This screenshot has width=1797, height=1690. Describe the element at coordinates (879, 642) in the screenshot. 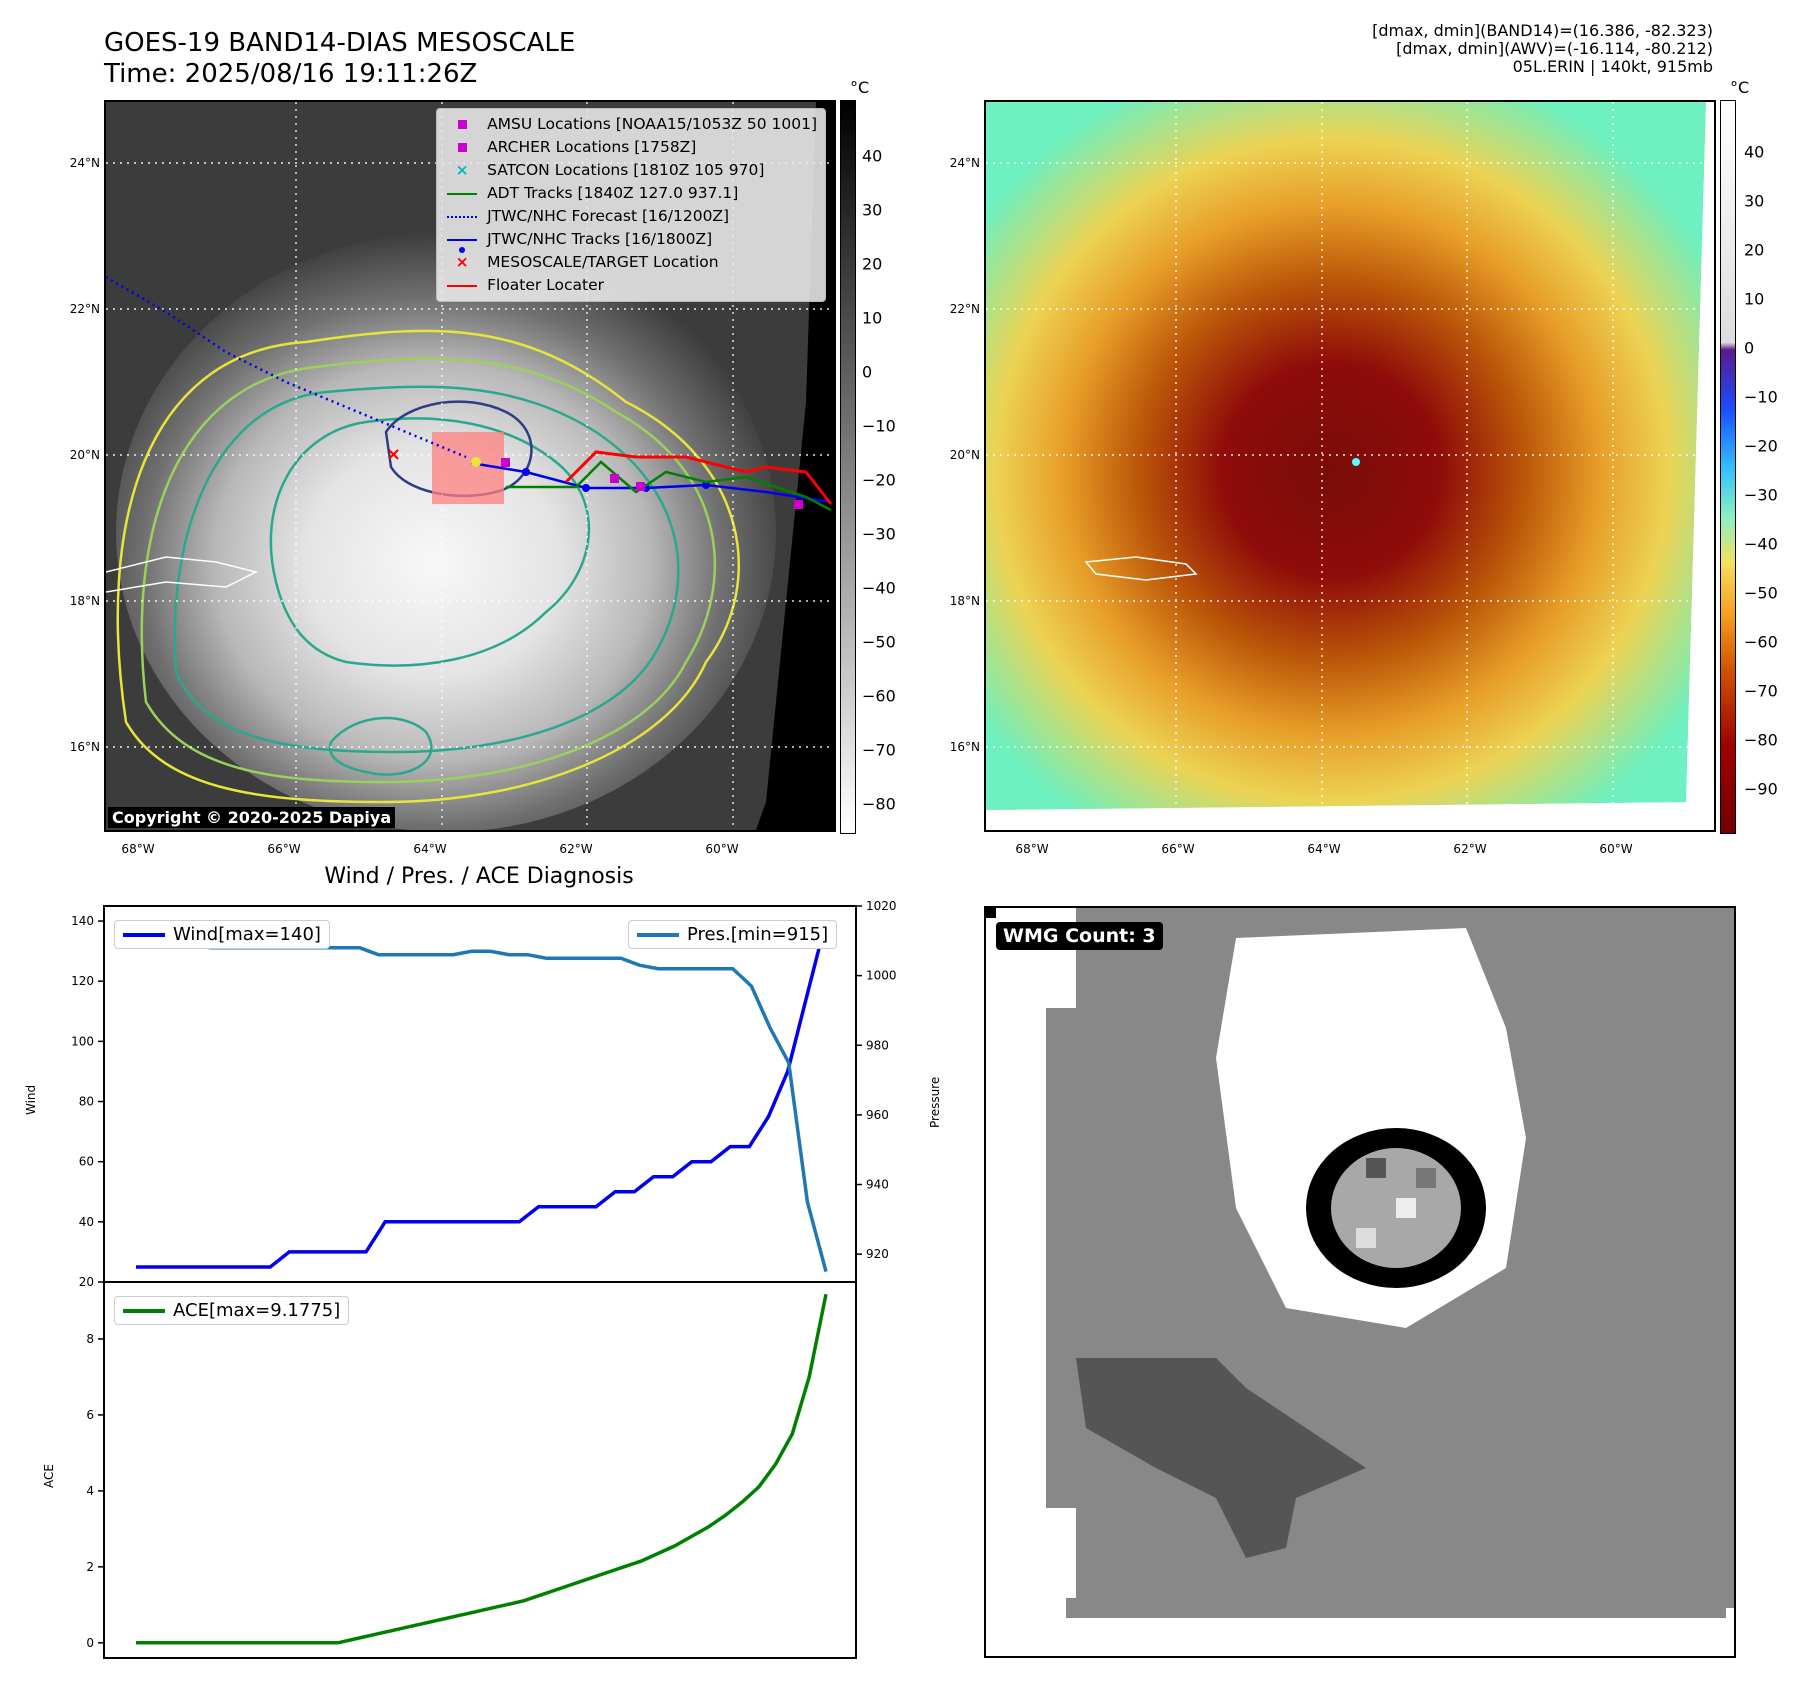

I see `gray-colorbar-tick: −50` at that location.